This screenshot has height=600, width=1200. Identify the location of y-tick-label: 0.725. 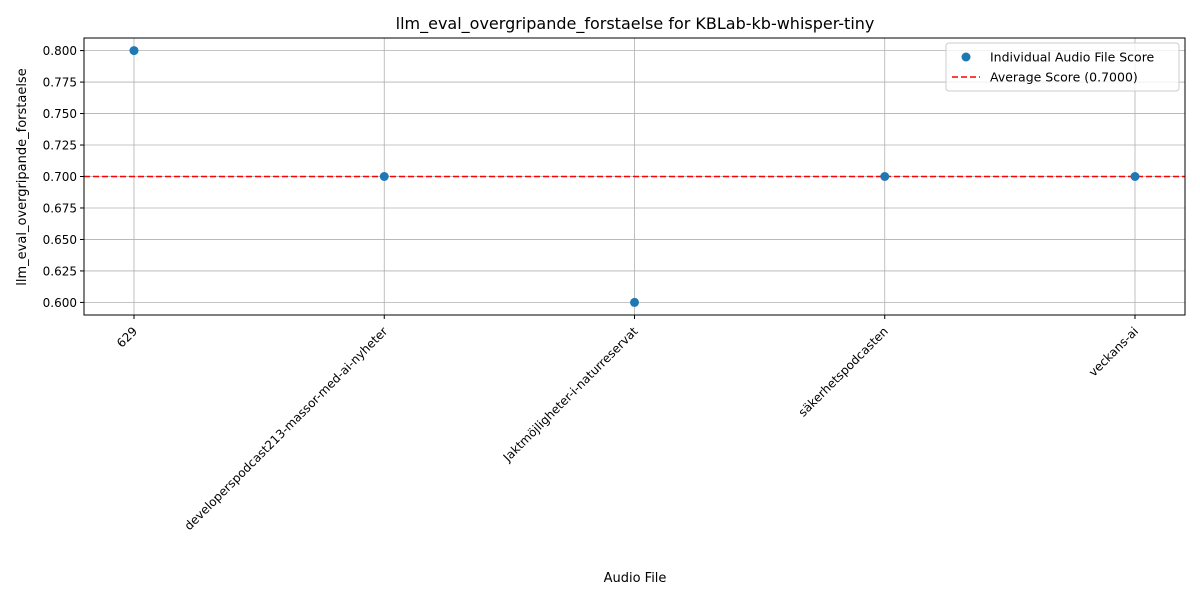
(60, 146).